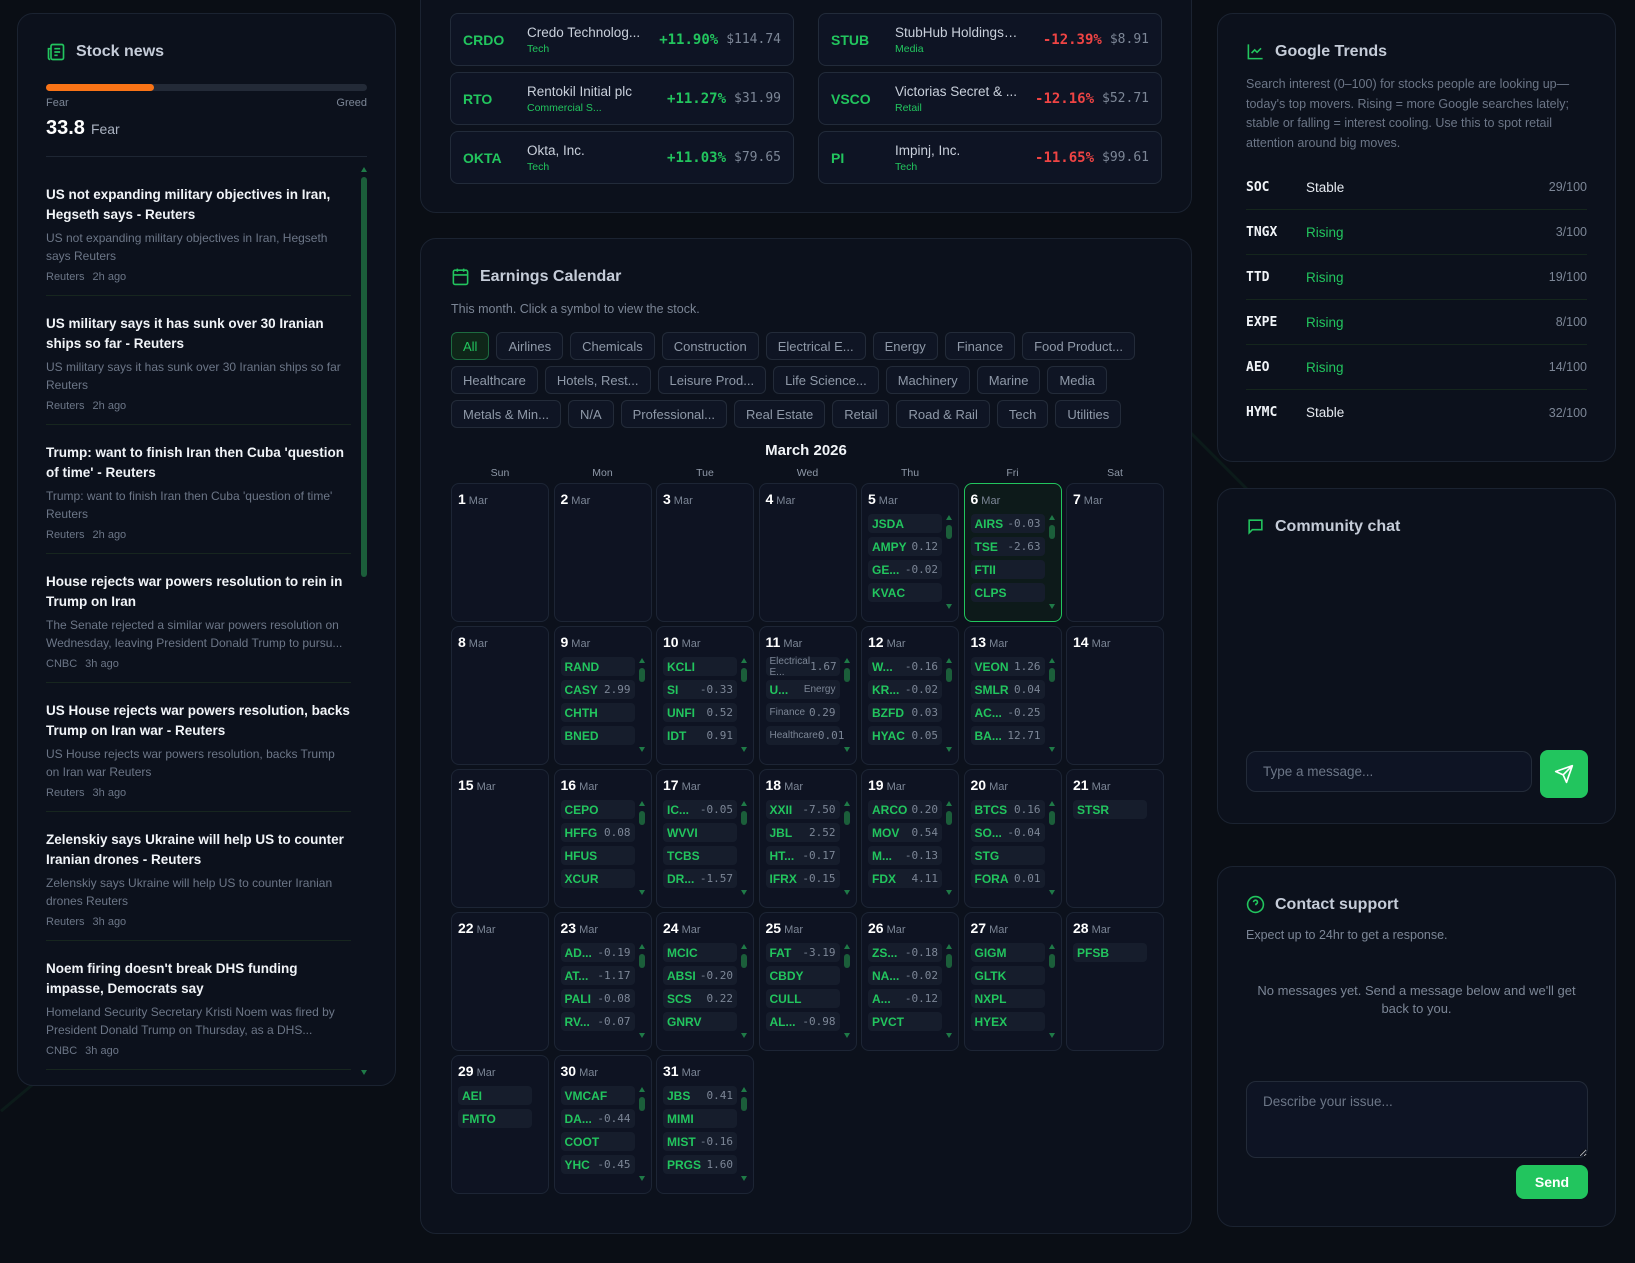  Describe the element at coordinates (597, 1141) in the screenshot. I see `earnings-item: COOT` at that location.